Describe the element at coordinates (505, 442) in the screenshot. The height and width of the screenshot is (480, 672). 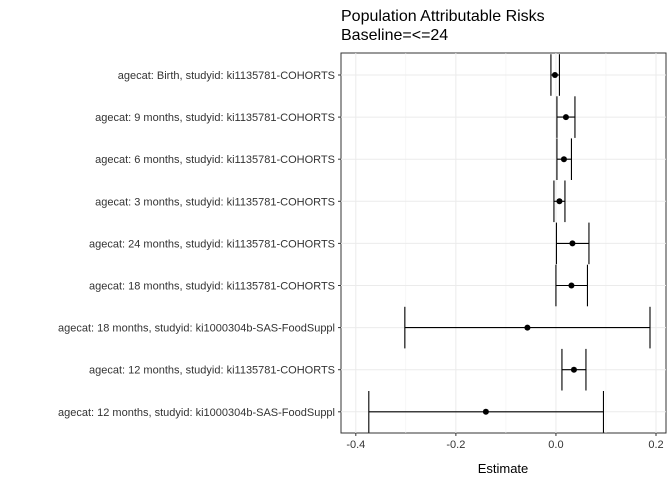
I see `x-axis: -0.4 -0.2 0.0 0.2` at that location.